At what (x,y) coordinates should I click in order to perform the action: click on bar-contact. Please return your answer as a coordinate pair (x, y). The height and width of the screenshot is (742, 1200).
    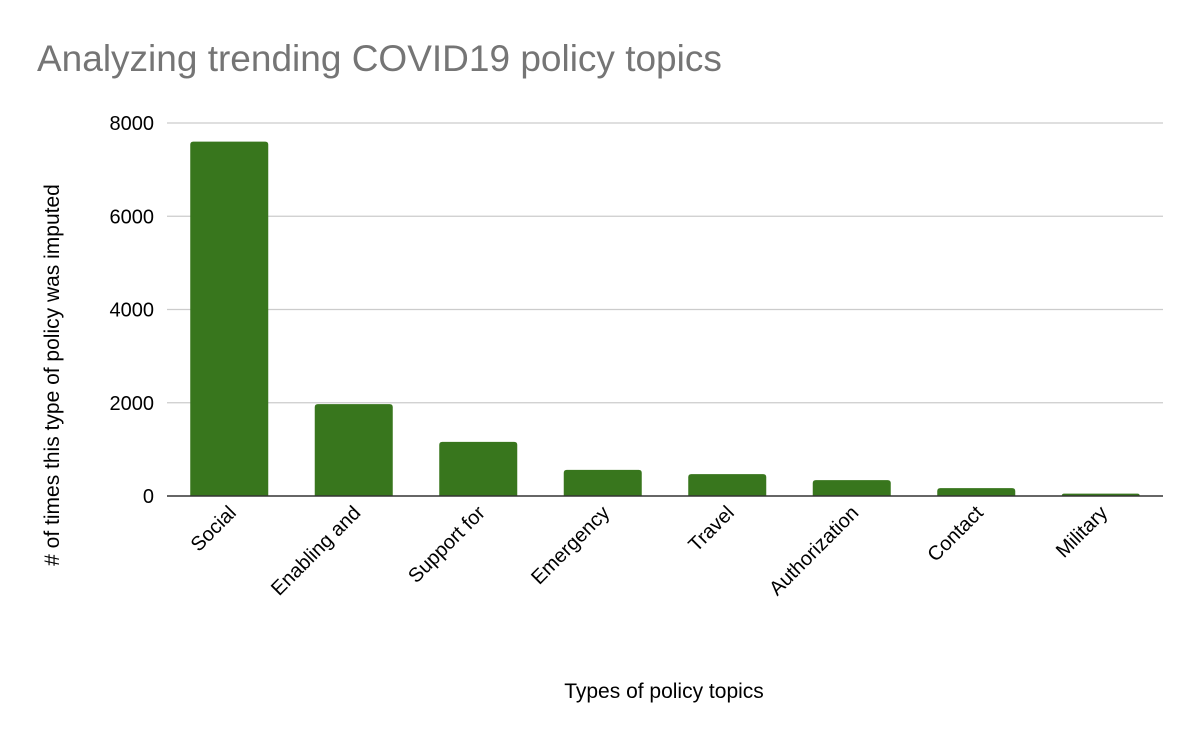
    Looking at the image, I should click on (976, 492).